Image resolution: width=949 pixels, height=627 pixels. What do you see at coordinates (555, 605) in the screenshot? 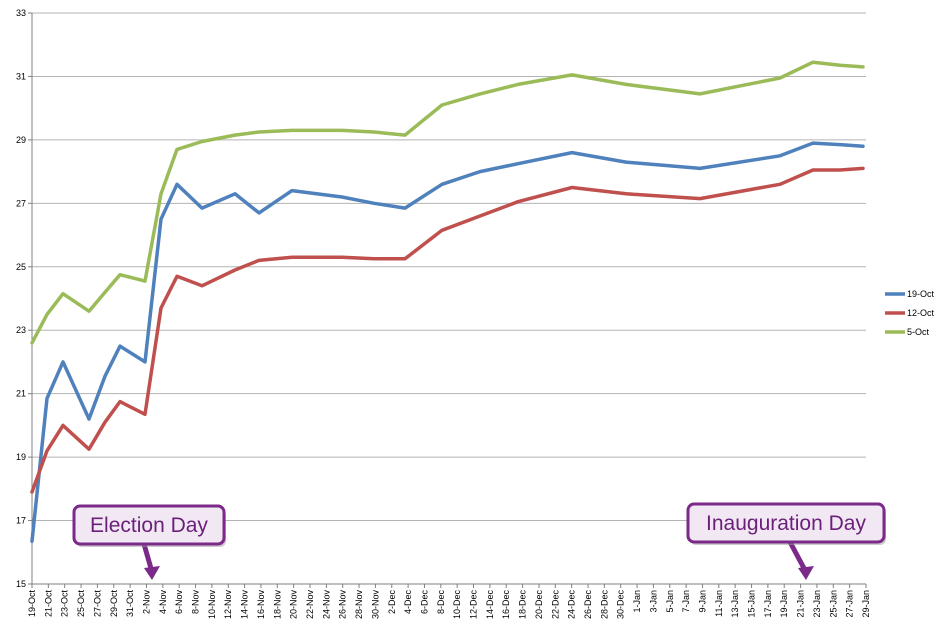
I see `x-tick-label: 22-Dec` at bounding box center [555, 605].